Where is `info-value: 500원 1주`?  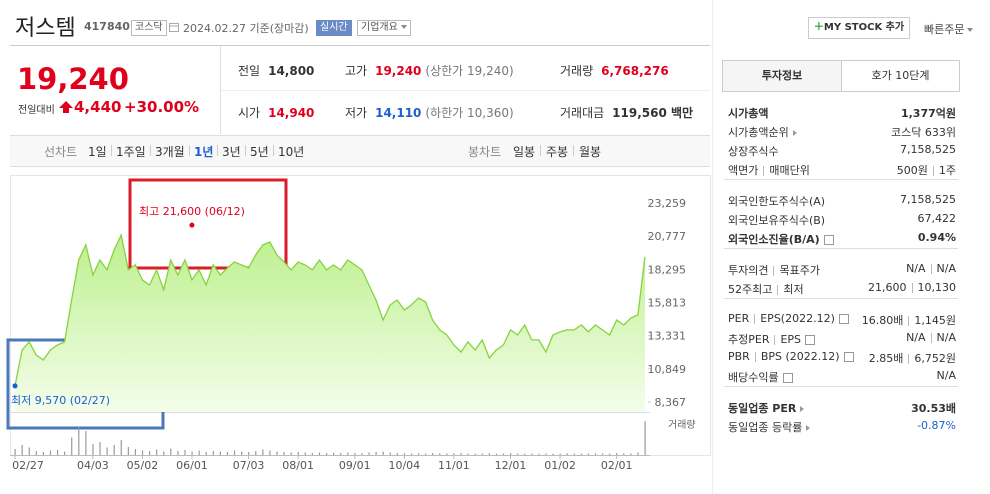 info-value: 500원 1주 is located at coordinates (926, 170).